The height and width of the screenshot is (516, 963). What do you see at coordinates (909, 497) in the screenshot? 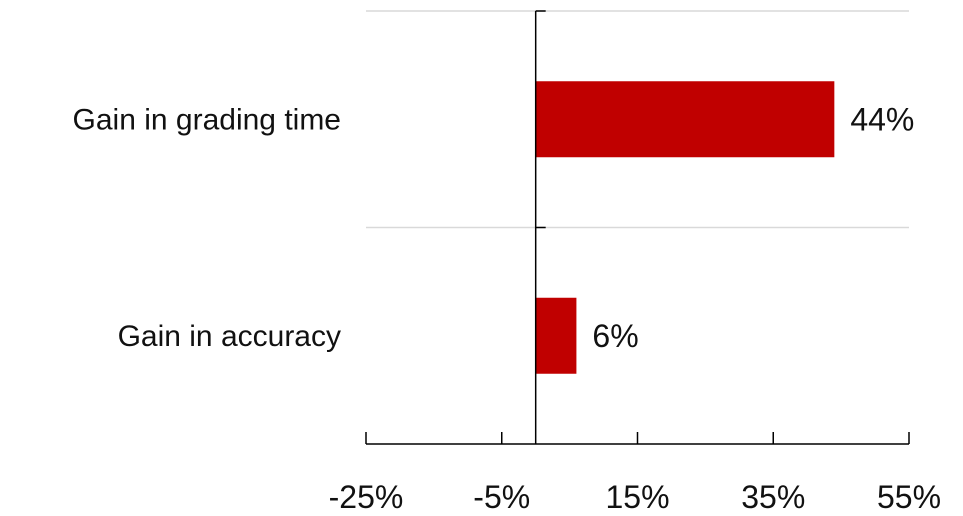
I see `x-tick-label: 55%` at bounding box center [909, 497].